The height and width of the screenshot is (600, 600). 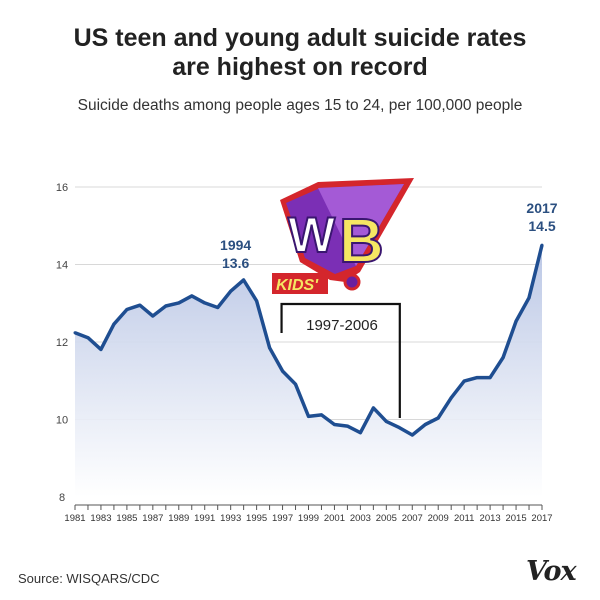 I want to click on title-line-2: are highest on record, so click(x=300, y=67).